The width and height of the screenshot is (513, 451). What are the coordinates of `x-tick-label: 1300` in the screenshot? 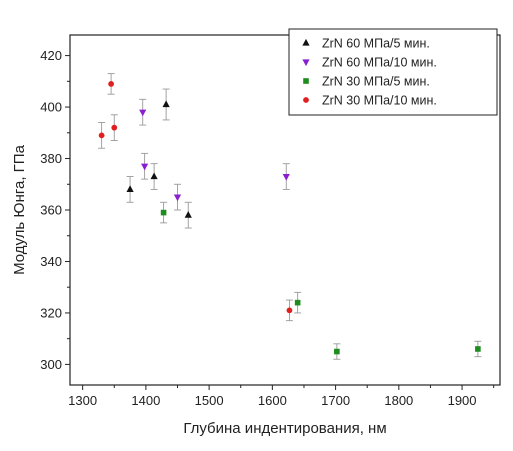 It's located at (82, 400).